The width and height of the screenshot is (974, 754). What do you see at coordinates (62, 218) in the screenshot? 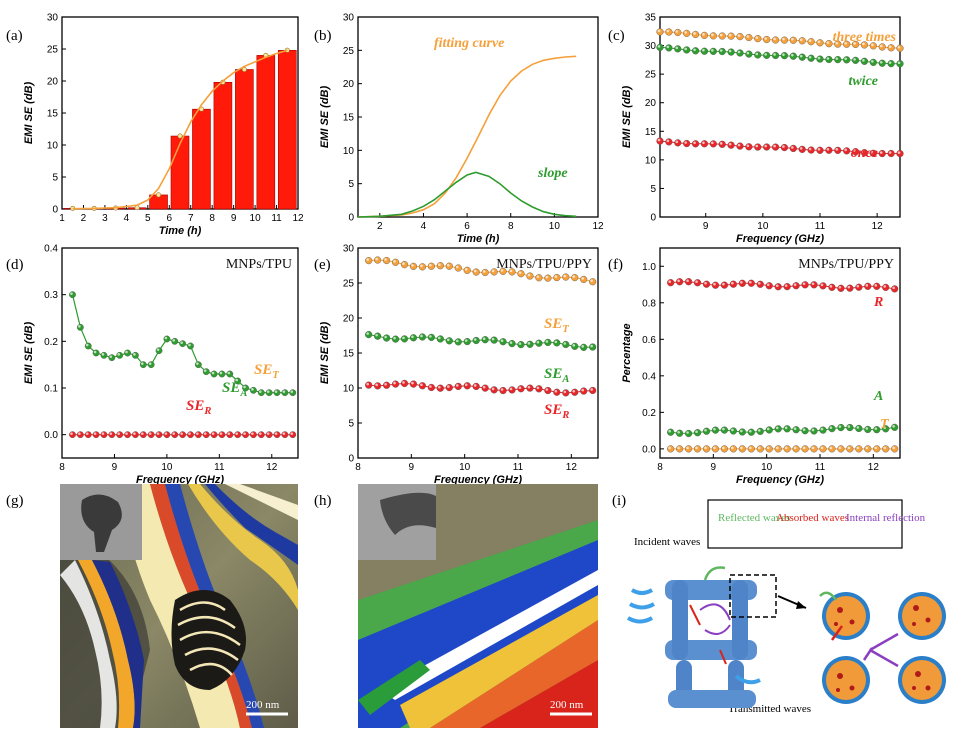
I see `x-tick-label: 1` at bounding box center [62, 218].